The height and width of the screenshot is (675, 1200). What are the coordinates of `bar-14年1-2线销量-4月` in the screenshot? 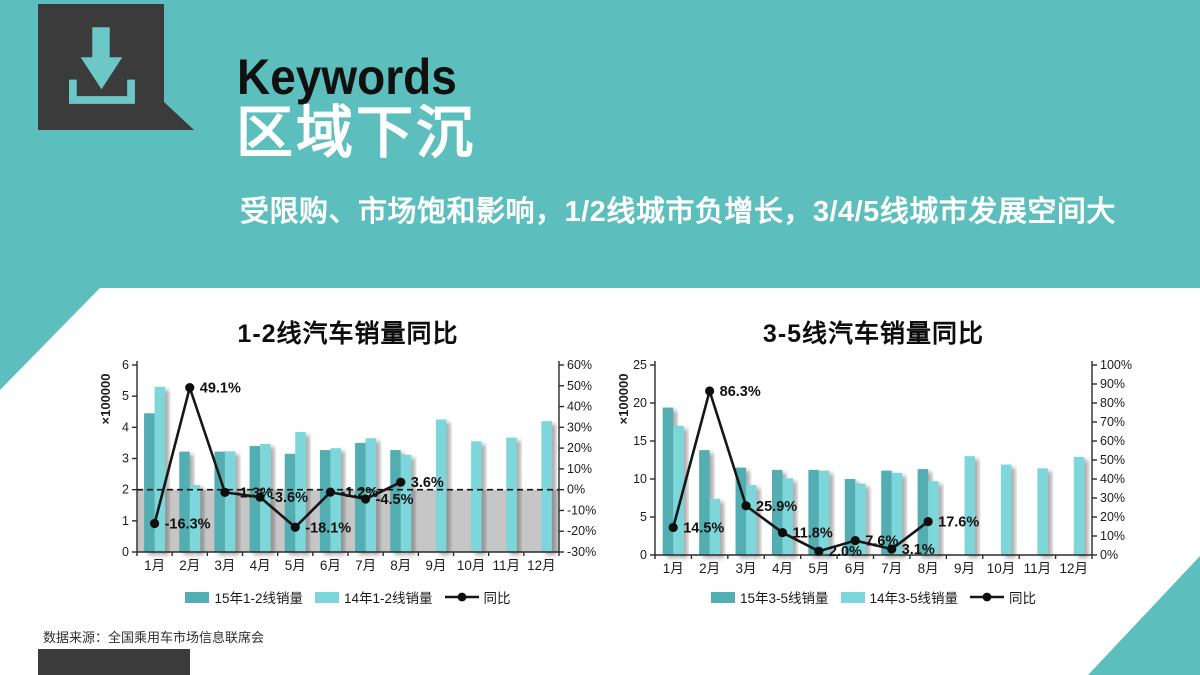 It's located at (265, 497).